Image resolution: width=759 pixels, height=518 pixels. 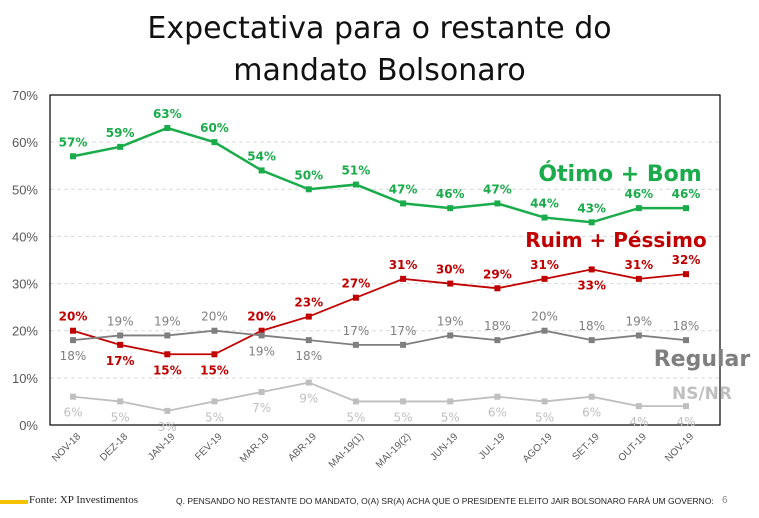 What do you see at coordinates (308, 303) in the screenshot?
I see `data-label: 23%` at bounding box center [308, 303].